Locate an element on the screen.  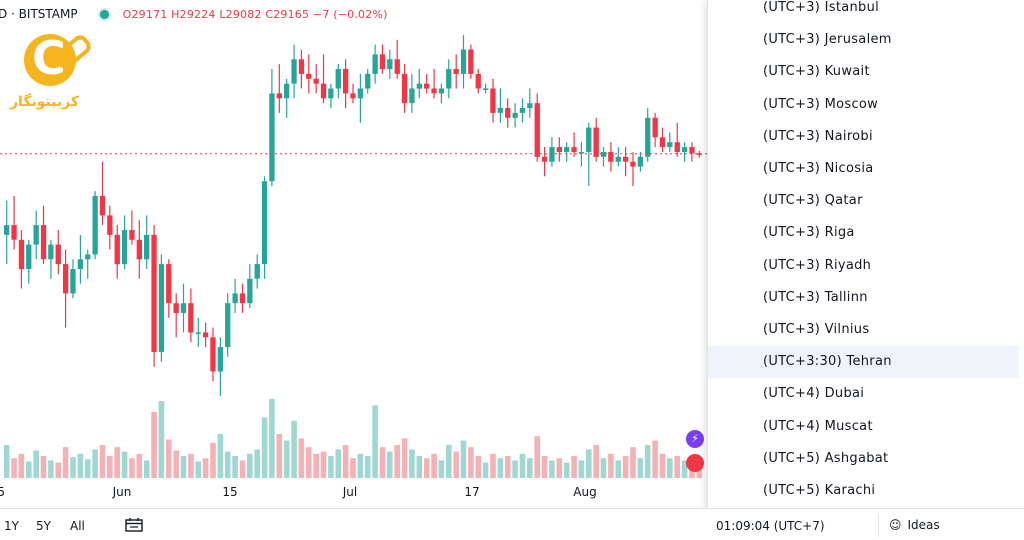
market-status-icon is located at coordinates (104, 14).